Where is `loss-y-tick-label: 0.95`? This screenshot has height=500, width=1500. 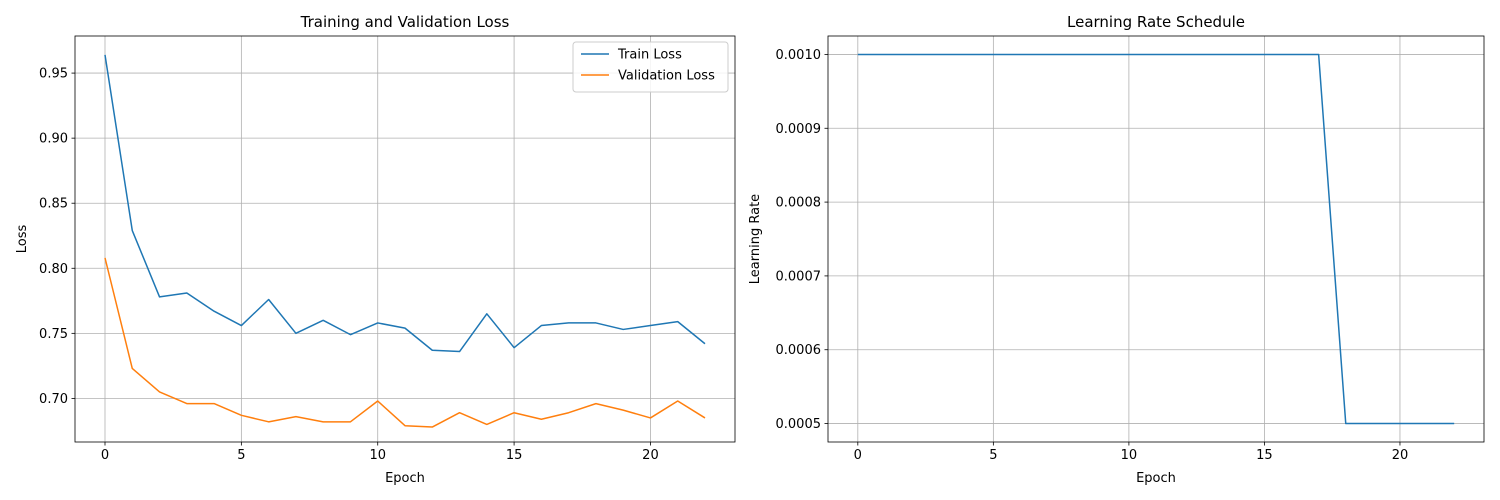 loss-y-tick-label: 0.95 is located at coordinates (53, 74).